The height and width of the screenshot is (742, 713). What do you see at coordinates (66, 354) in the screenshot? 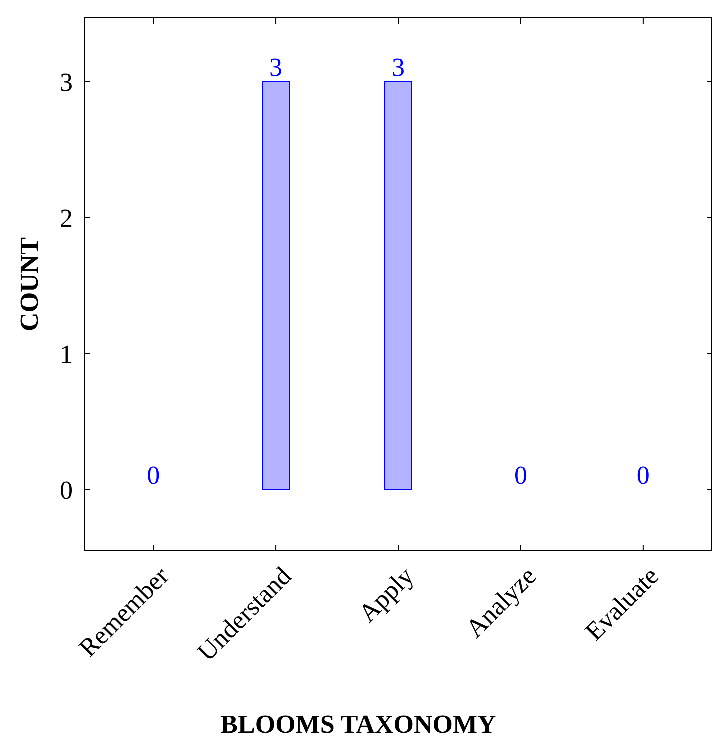
I see `y-tick-label: 1` at bounding box center [66, 354].